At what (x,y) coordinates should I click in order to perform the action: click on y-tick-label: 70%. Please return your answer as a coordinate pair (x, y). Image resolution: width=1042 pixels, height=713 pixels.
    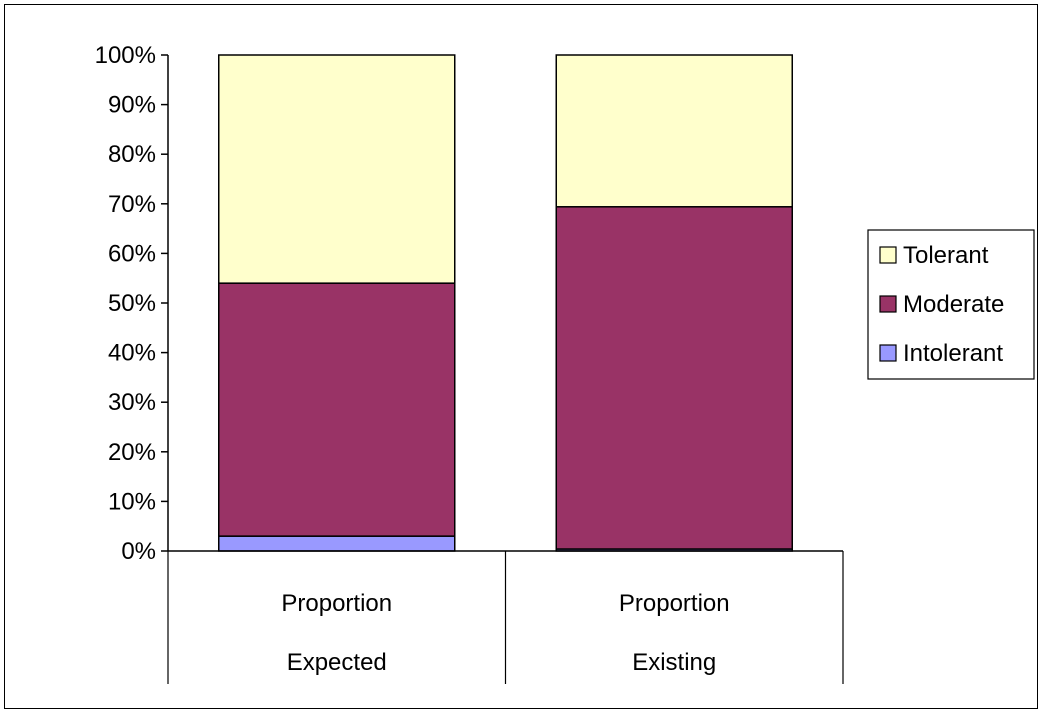
    Looking at the image, I should click on (132, 204).